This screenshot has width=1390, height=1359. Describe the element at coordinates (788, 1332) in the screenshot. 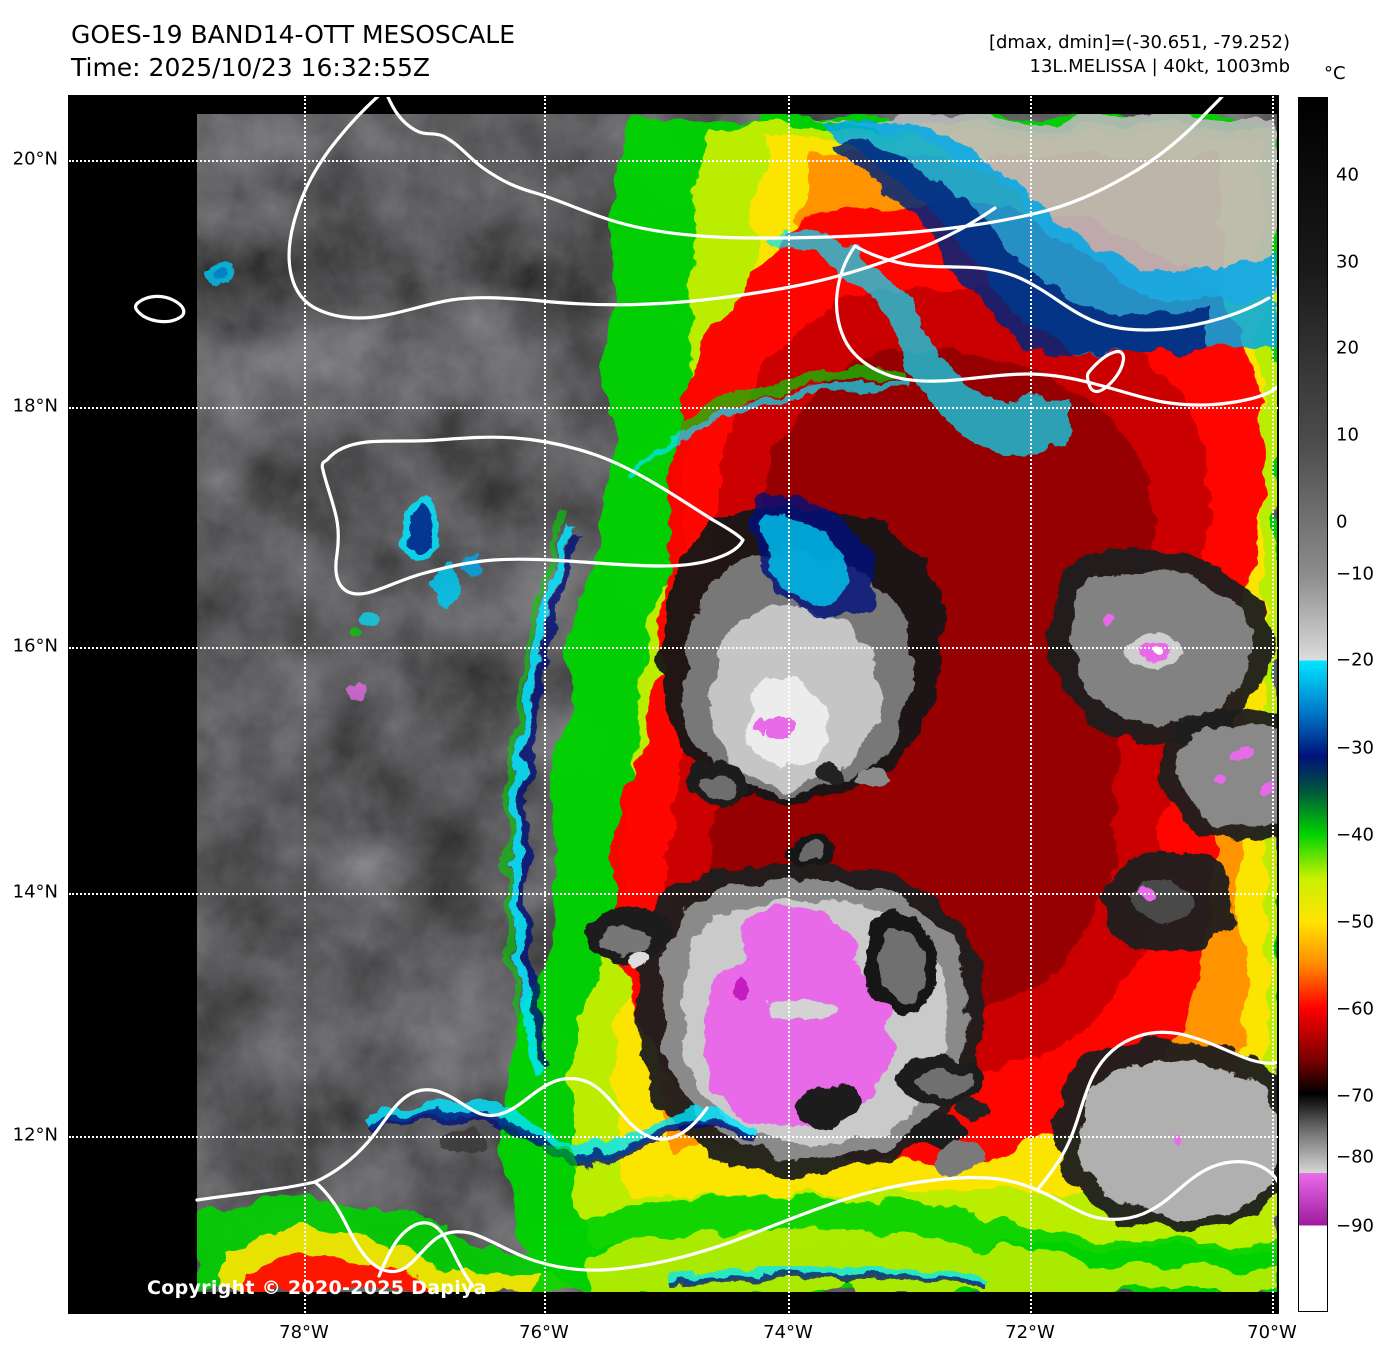

I see `lon-tick-74w: 74°W` at that location.